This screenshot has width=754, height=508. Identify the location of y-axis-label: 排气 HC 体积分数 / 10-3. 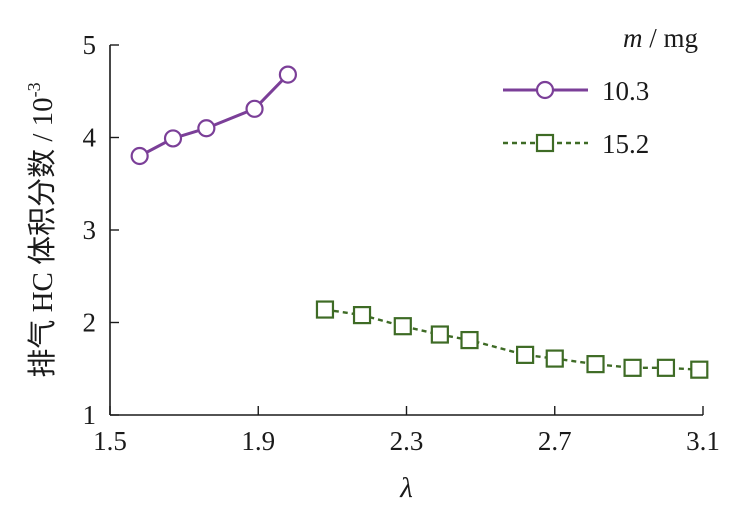
(41, 229).